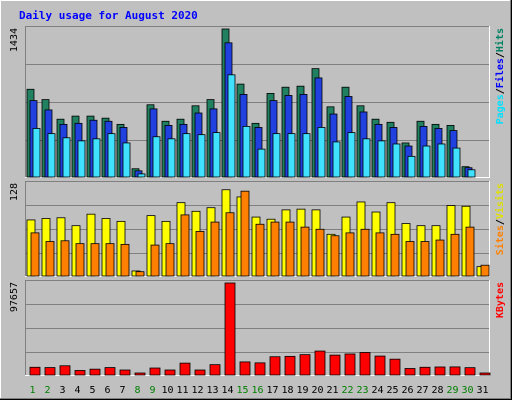  I want to click on series-axis-label: KBytes, so click(500, 300).